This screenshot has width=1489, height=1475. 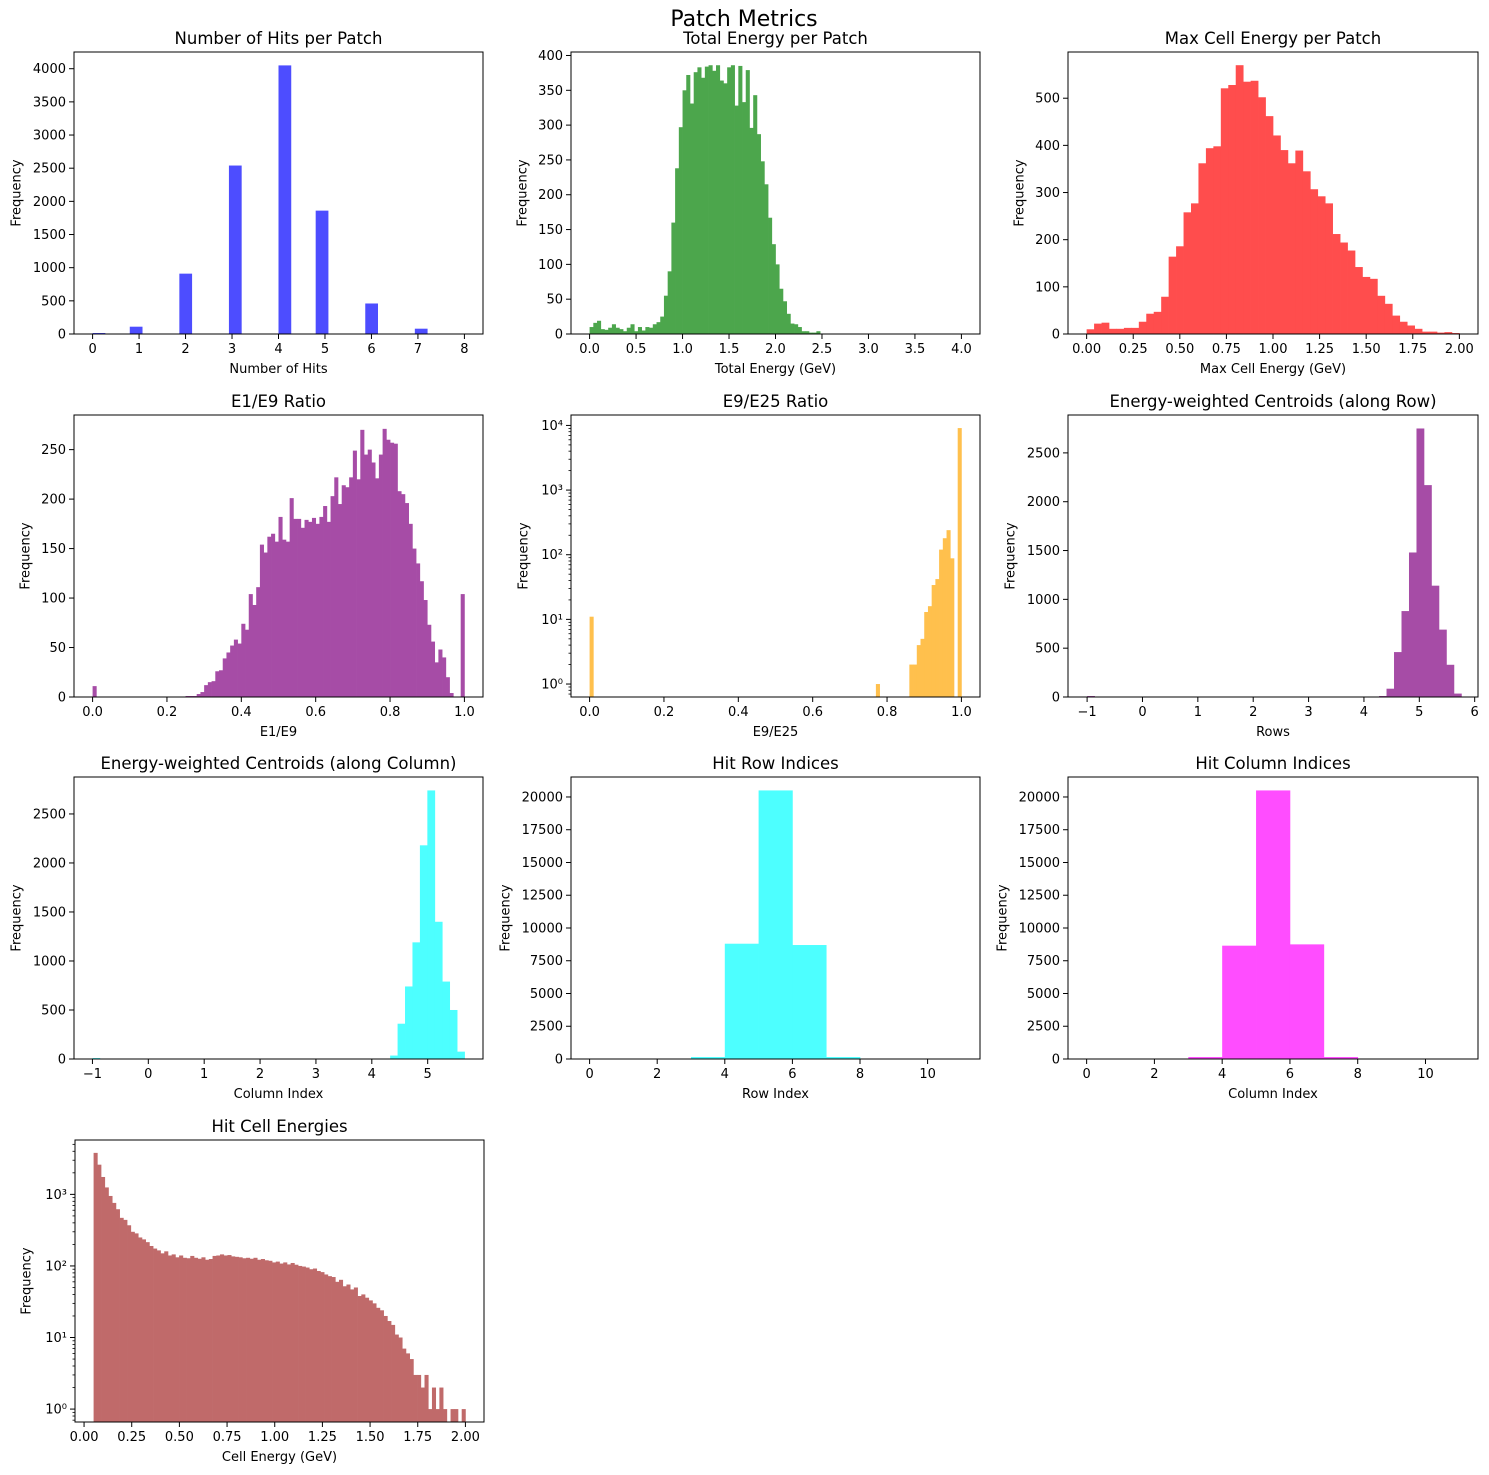 What do you see at coordinates (1043, 453) in the screenshot?
I see `y-tick-label: 2500` at bounding box center [1043, 453].